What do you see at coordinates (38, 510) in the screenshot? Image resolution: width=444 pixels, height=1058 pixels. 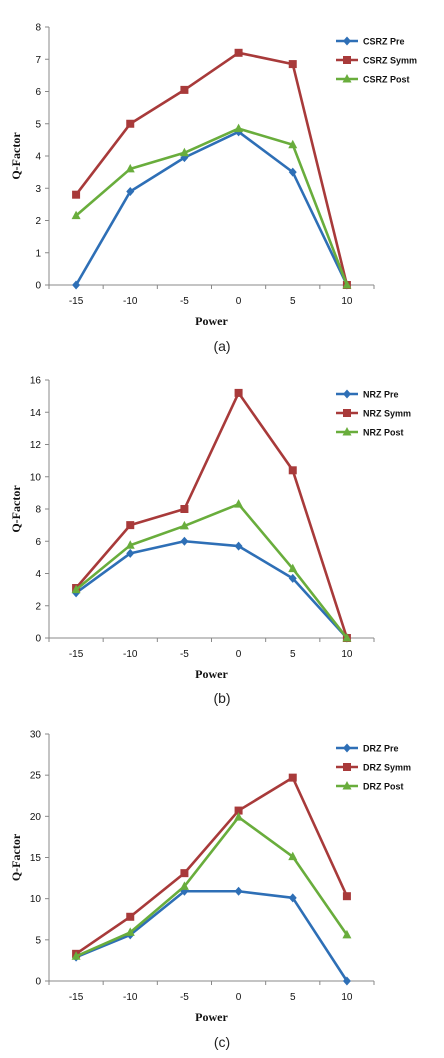 I see `y-tick-label: 8` at bounding box center [38, 510].